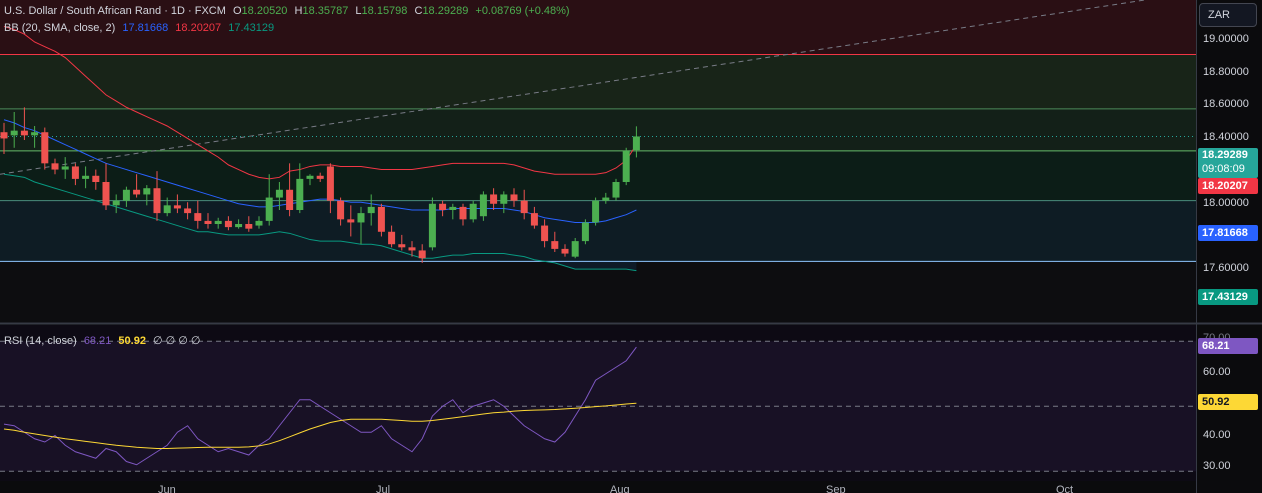 The height and width of the screenshot is (493, 1262). Describe the element at coordinates (251, 28) in the screenshot. I see `bb-lower-value: 17.43129` at that location.